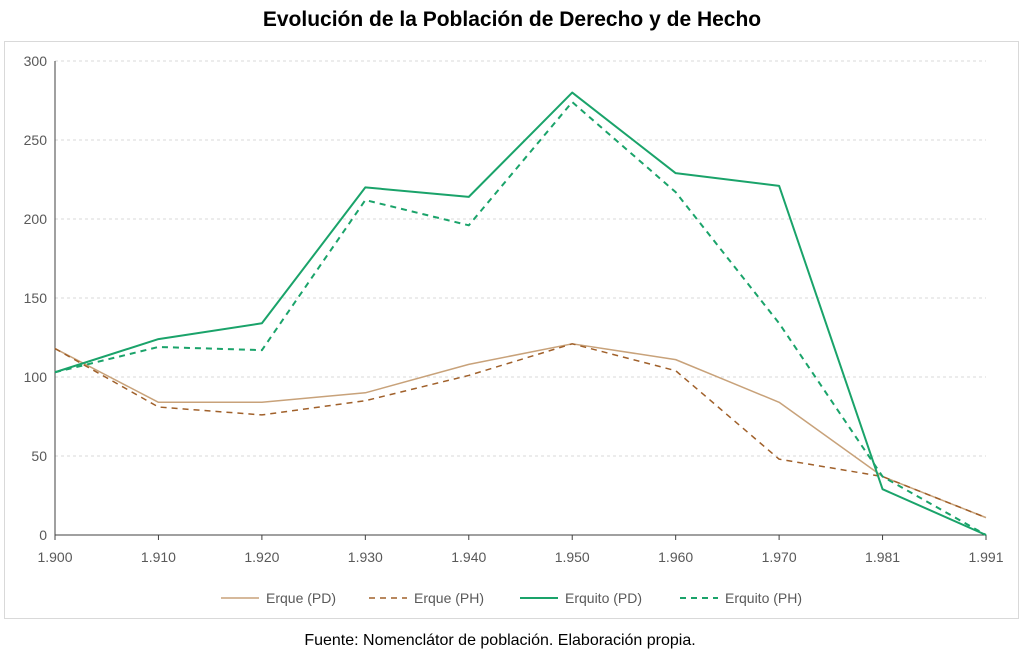  I want to click on y-tick-label: 150, so click(36, 298).